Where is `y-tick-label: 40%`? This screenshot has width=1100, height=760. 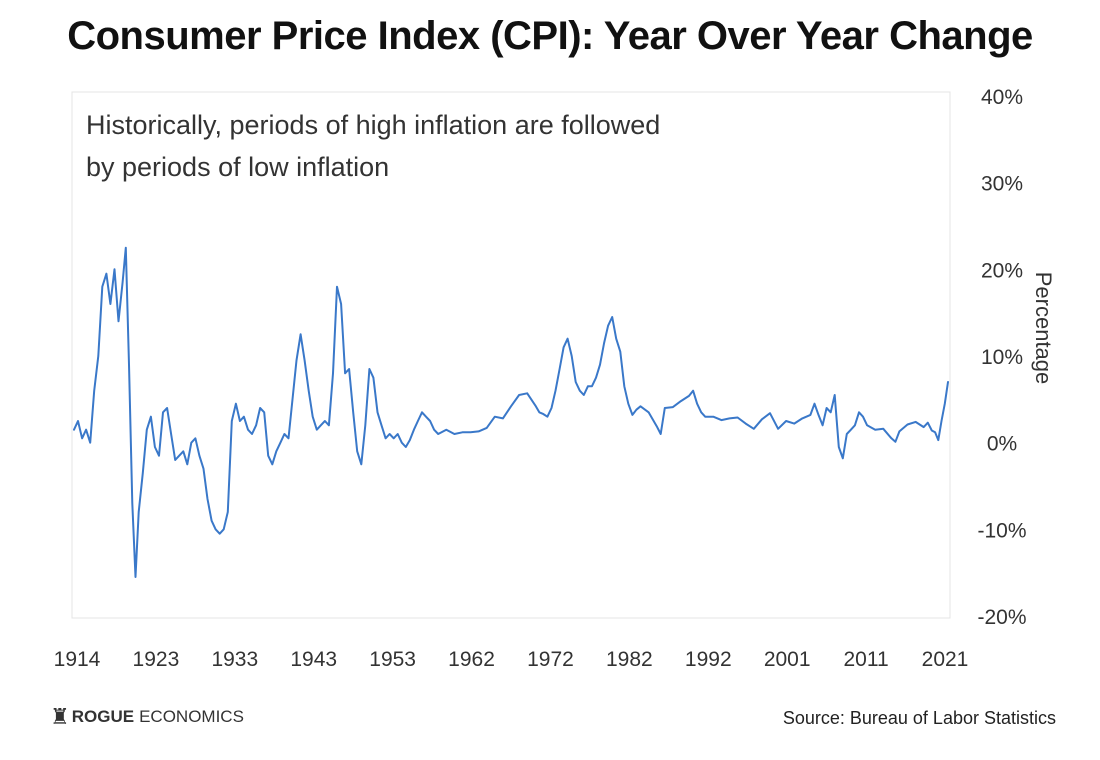 y-tick-label: 40% is located at coordinates (1002, 97).